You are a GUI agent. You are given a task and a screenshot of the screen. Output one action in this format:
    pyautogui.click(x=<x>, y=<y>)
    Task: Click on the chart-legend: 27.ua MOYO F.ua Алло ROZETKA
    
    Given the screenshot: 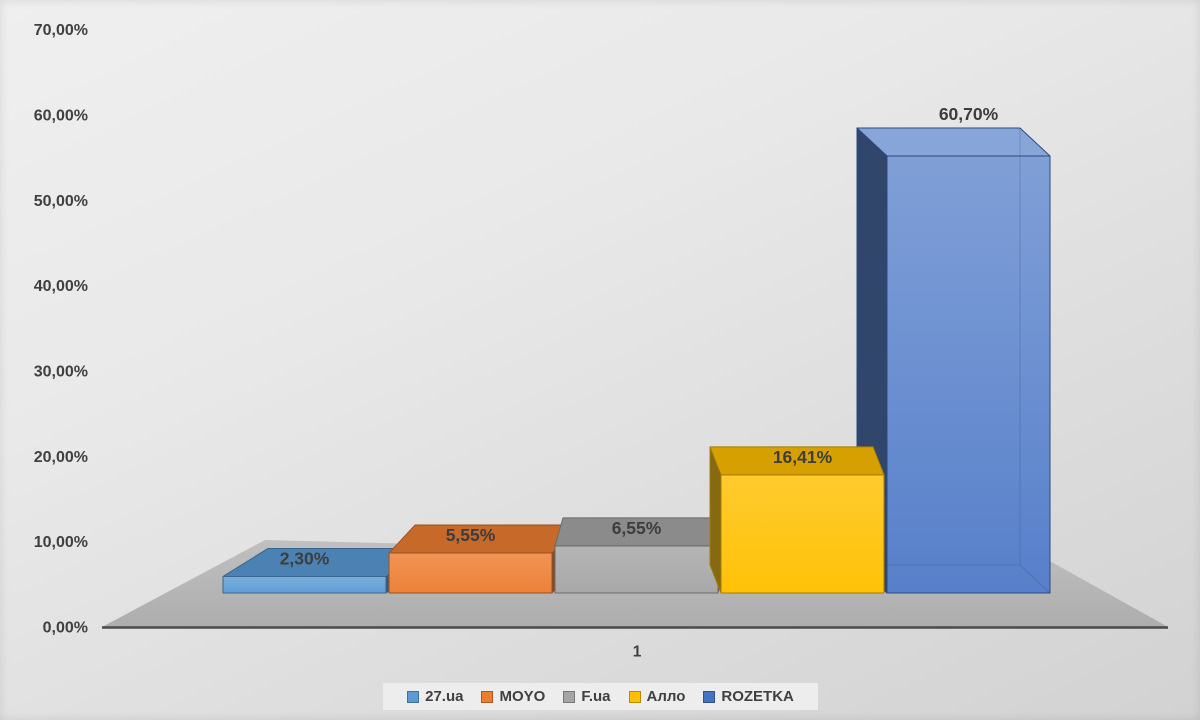 What is the action you would take?
    pyautogui.click(x=600, y=696)
    